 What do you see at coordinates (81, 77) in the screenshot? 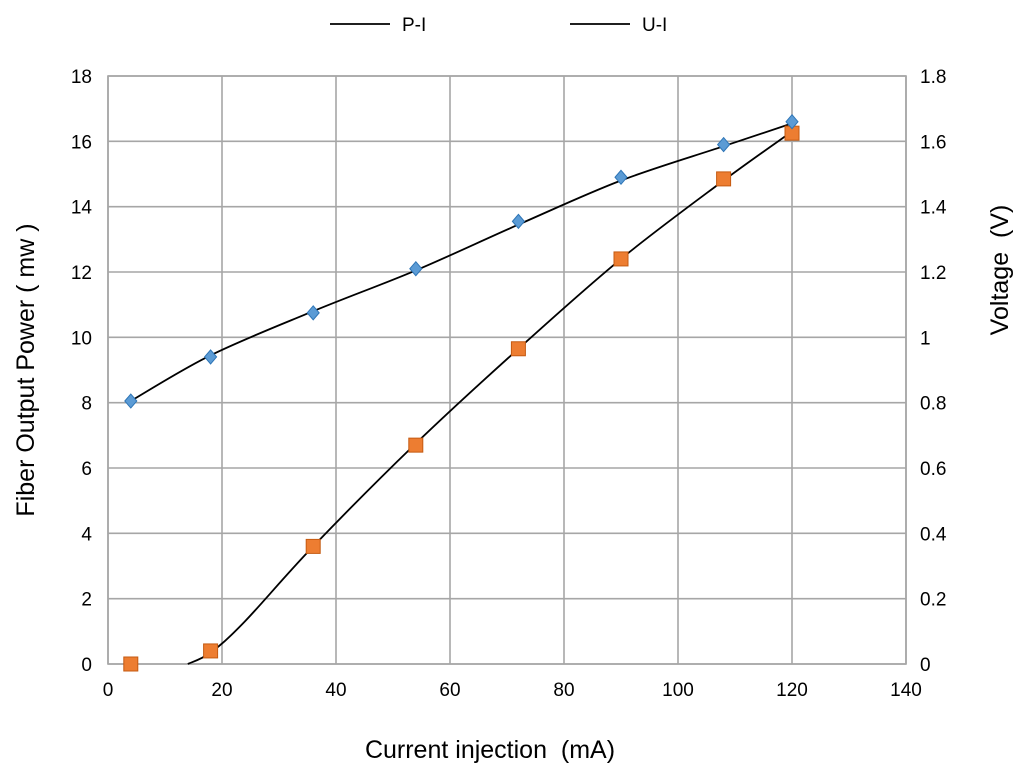
I see `y-tick-label: 18` at bounding box center [81, 77].